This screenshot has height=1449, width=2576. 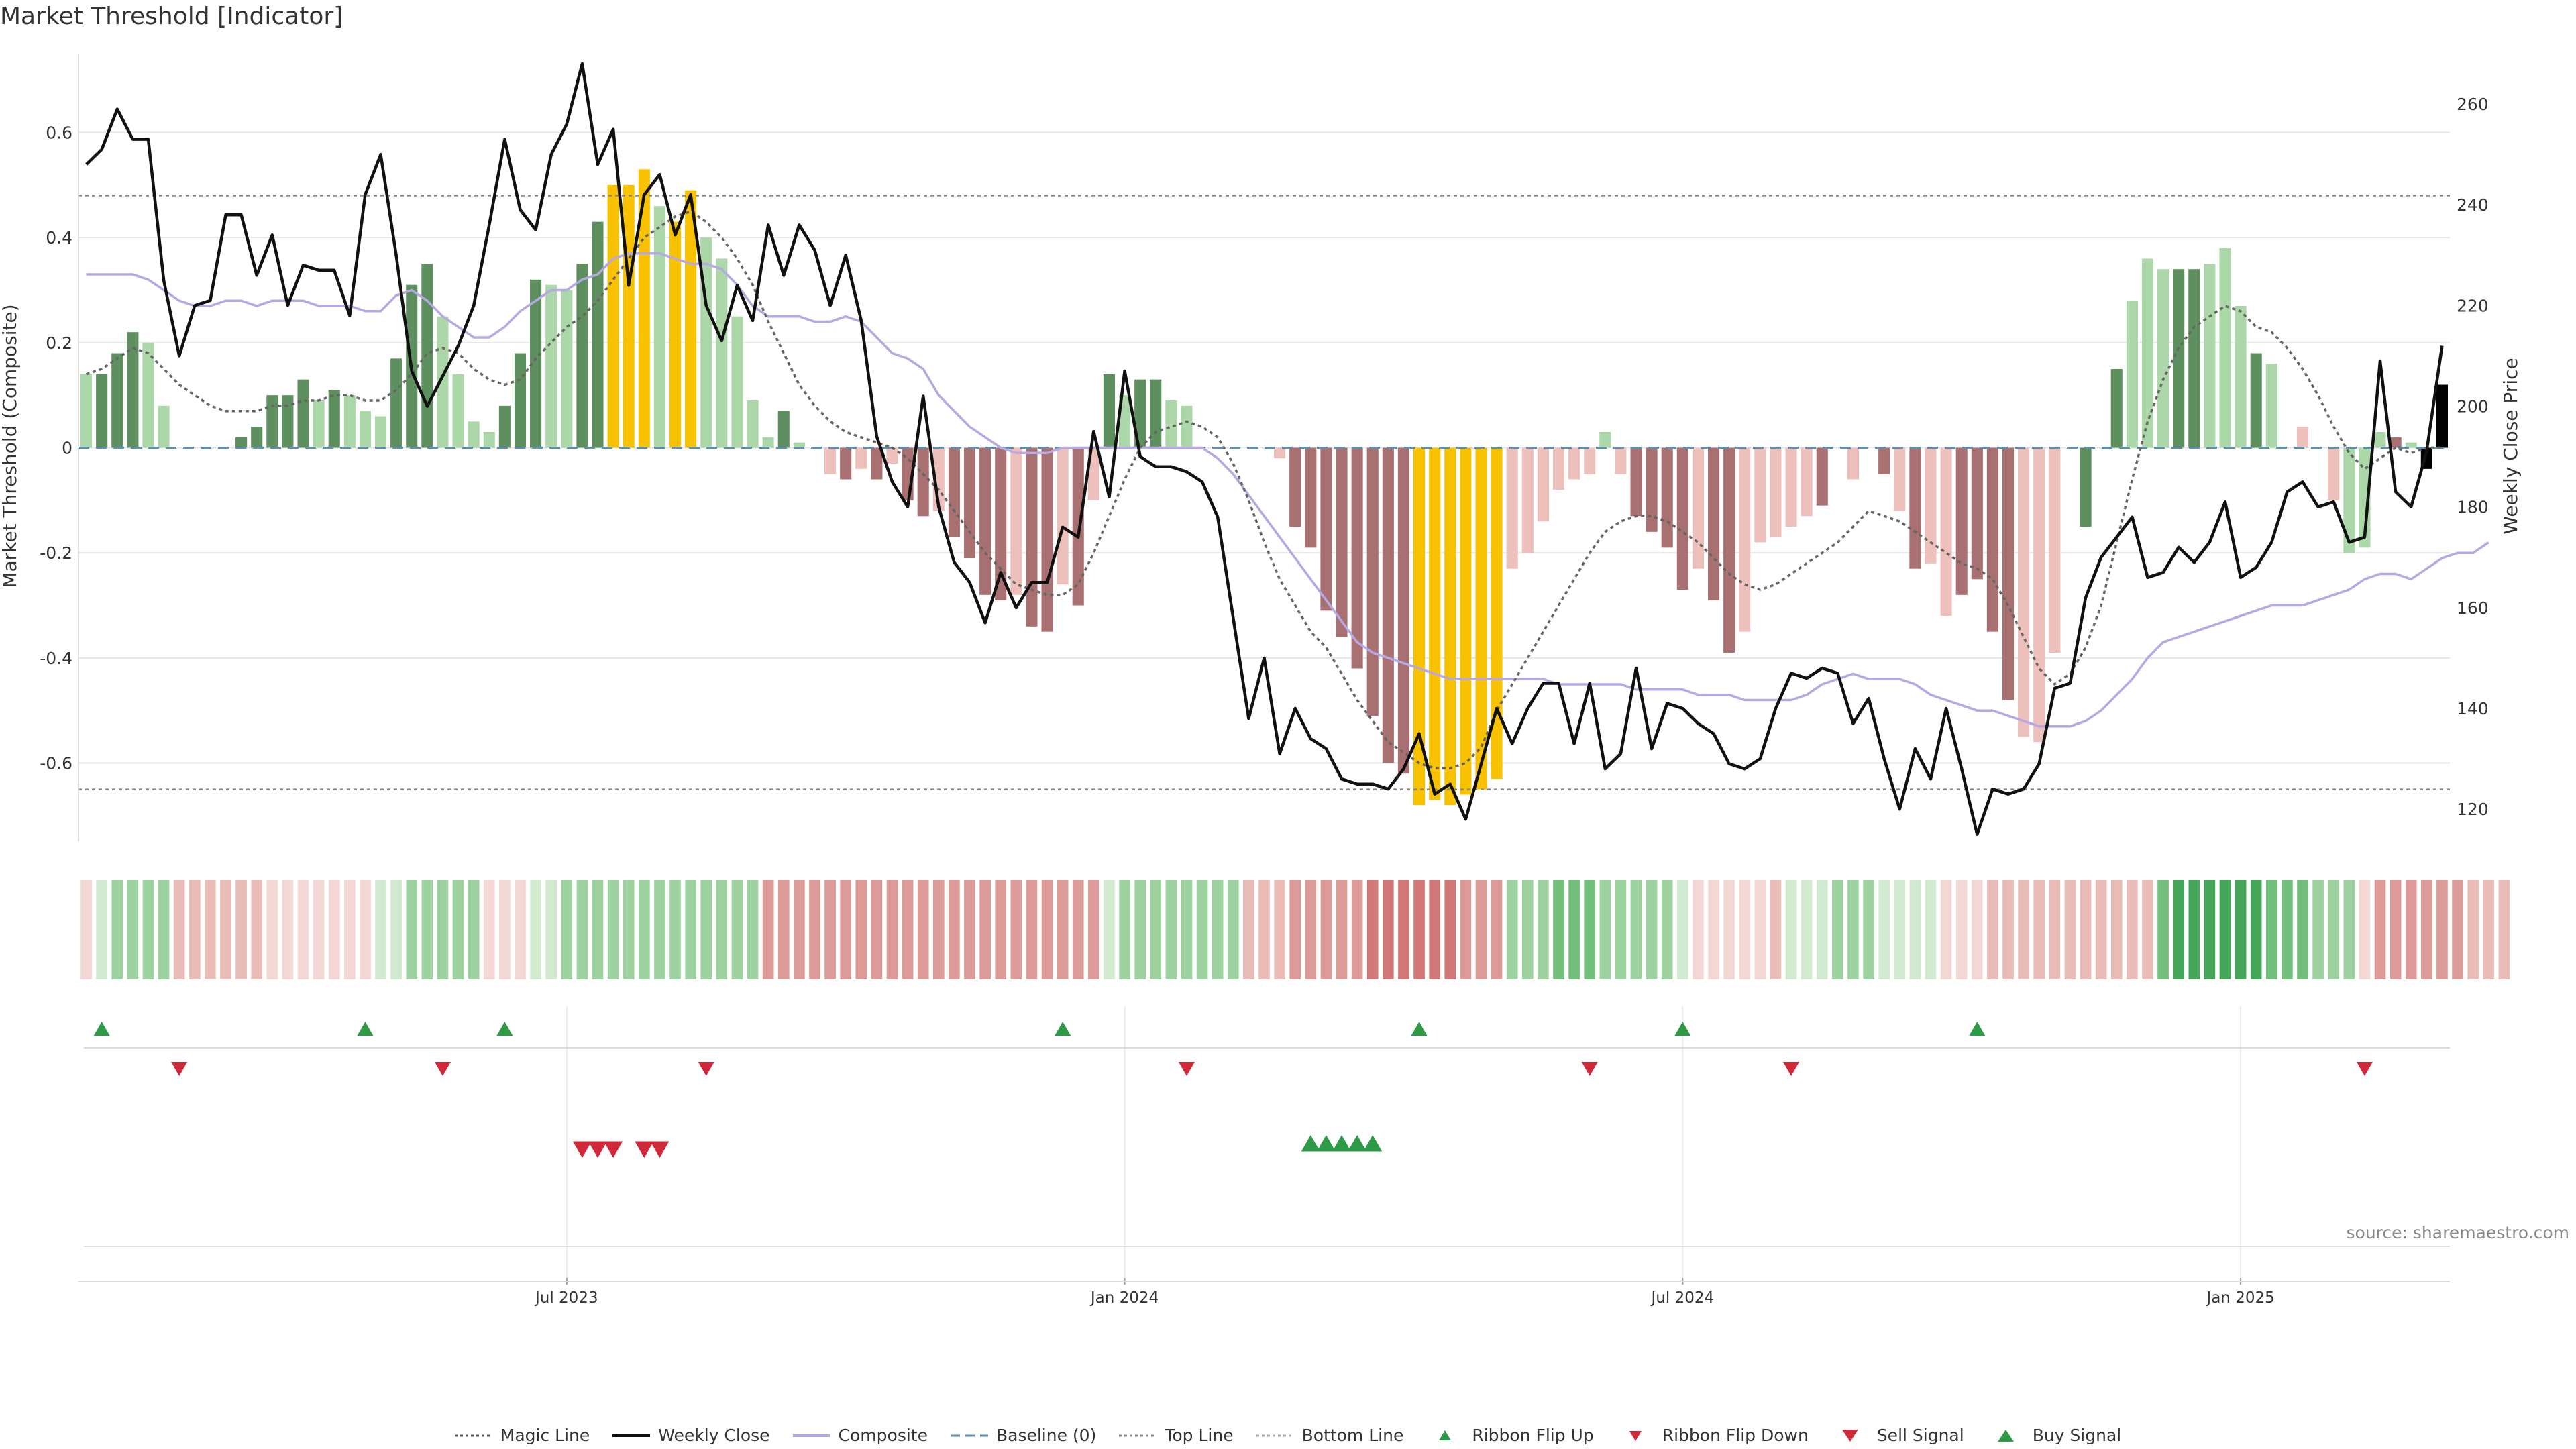 I want to click on buy-signal-marker, so click(x=1357, y=1143).